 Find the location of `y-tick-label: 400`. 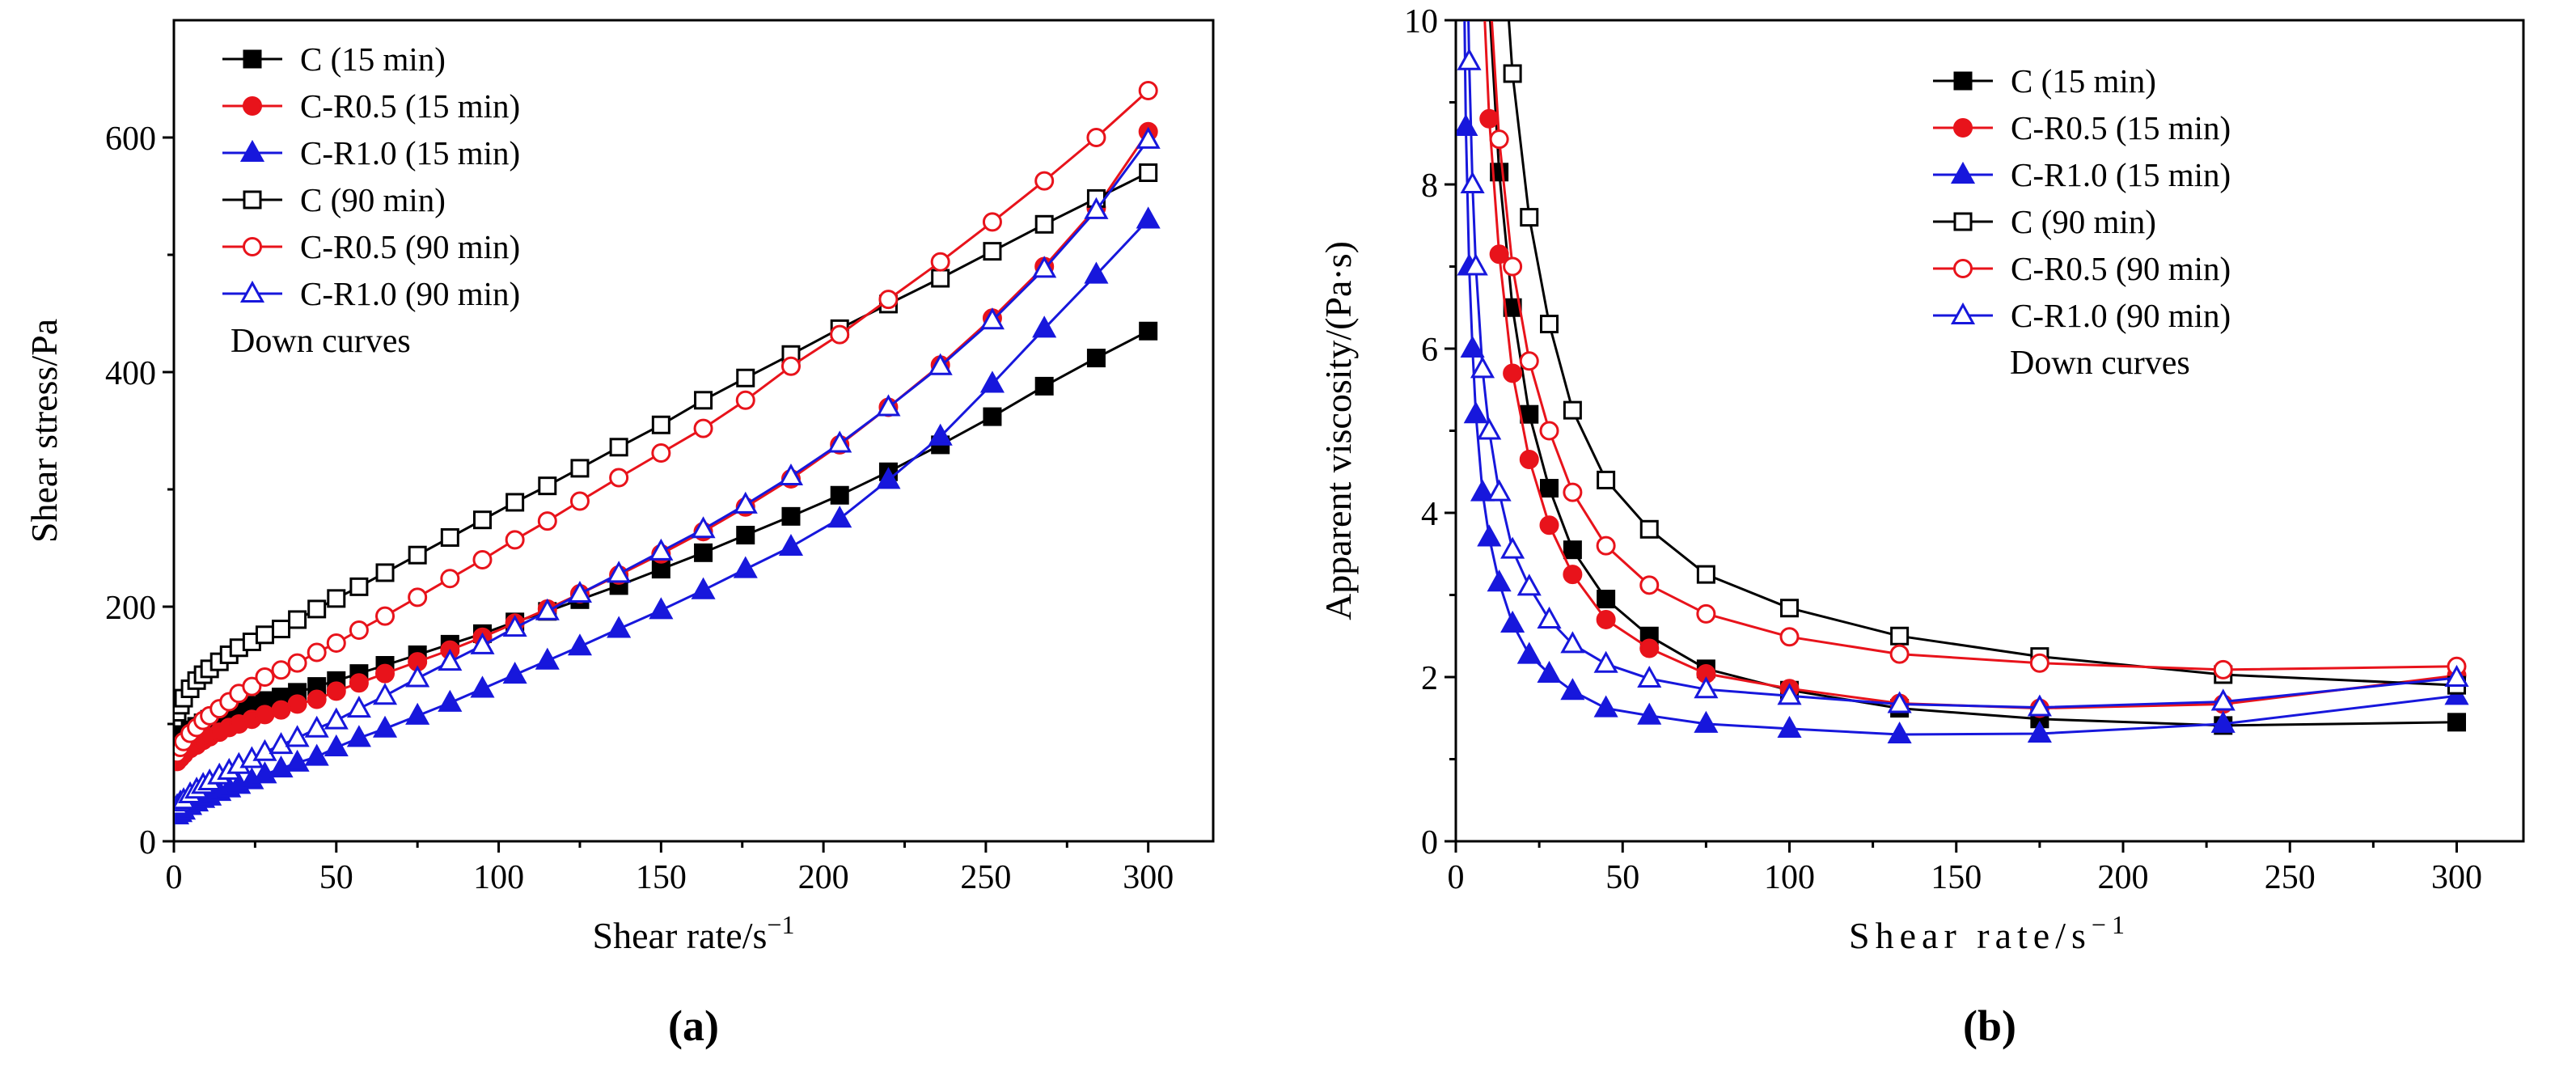

y-tick-label: 400 is located at coordinates (131, 373).